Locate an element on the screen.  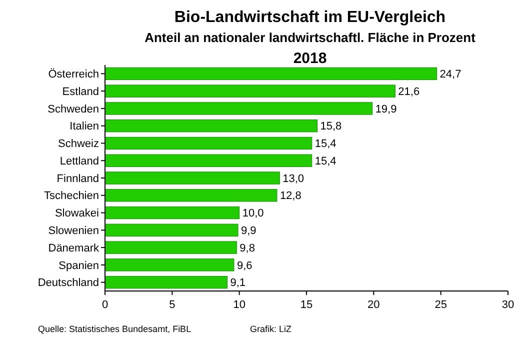
y-tick-label: Italien is located at coordinates (84, 126).